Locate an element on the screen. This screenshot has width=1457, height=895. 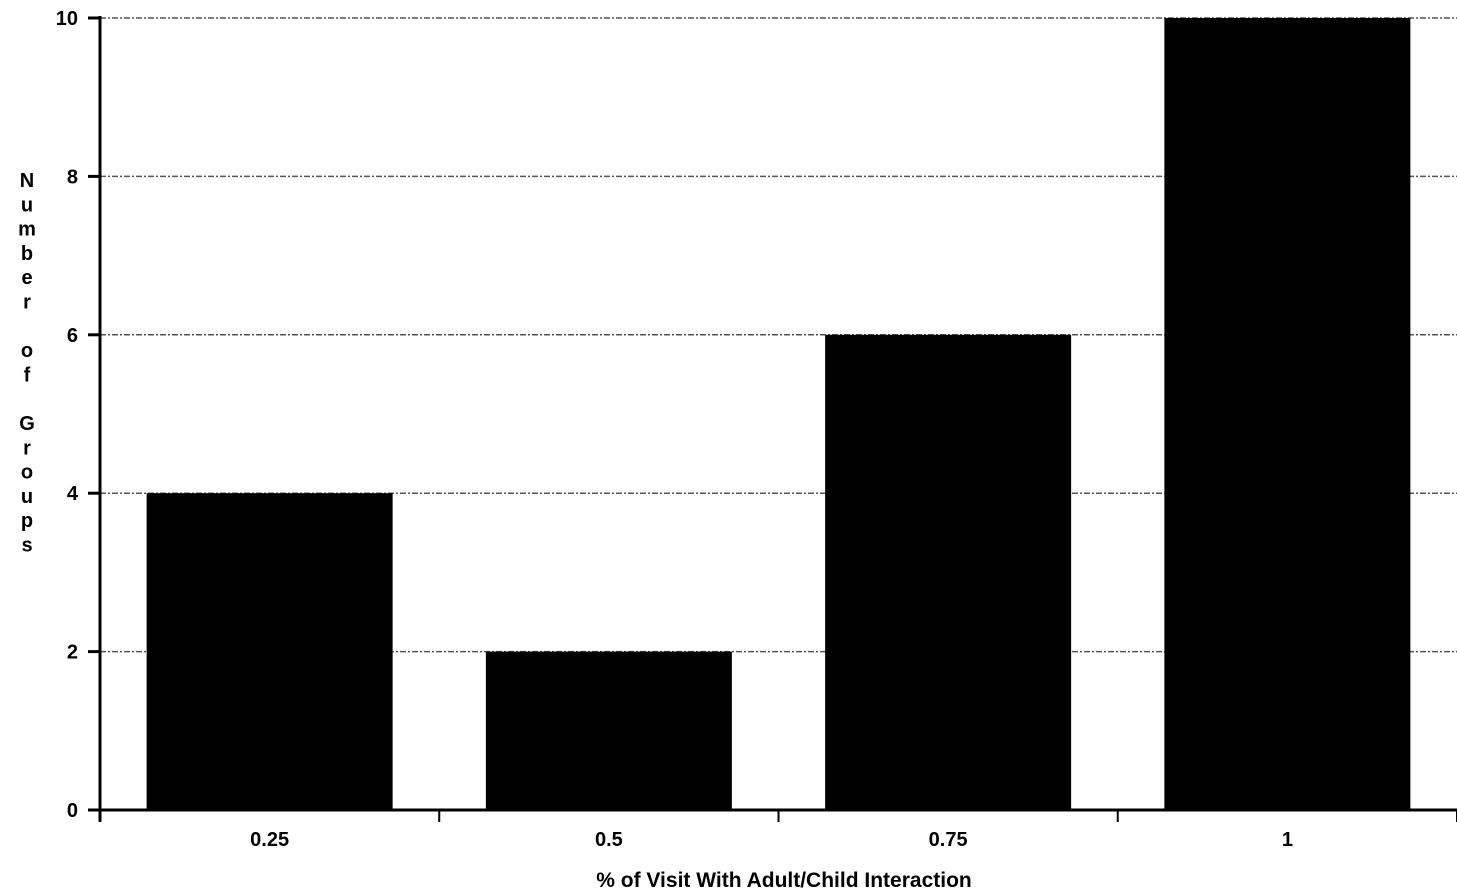
y-axis-title-char: m is located at coordinates (27, 230).